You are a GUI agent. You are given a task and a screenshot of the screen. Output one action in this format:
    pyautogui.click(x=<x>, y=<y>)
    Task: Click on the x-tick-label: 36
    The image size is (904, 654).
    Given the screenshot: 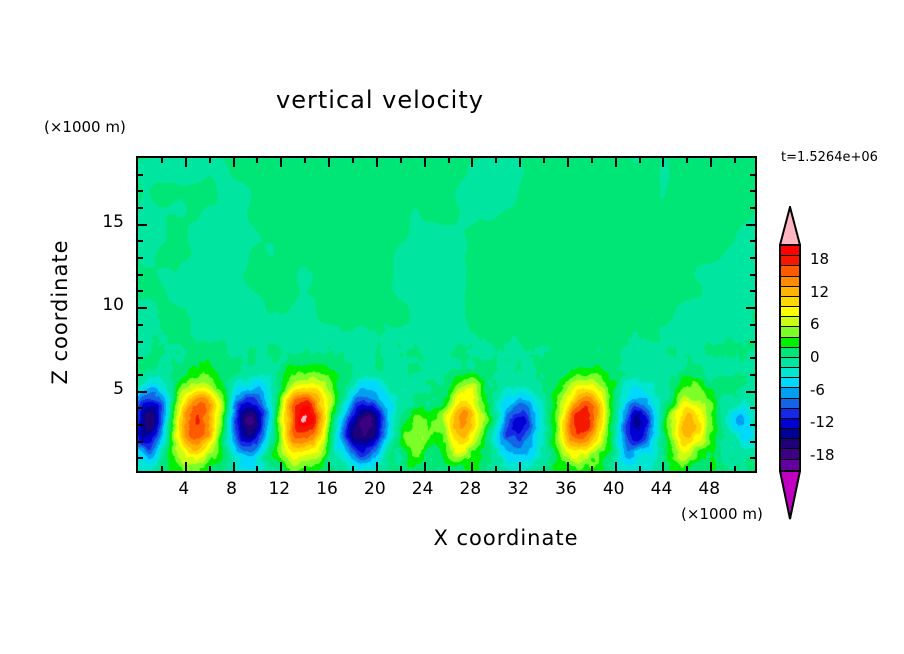 What is the action you would take?
    pyautogui.click(x=566, y=489)
    